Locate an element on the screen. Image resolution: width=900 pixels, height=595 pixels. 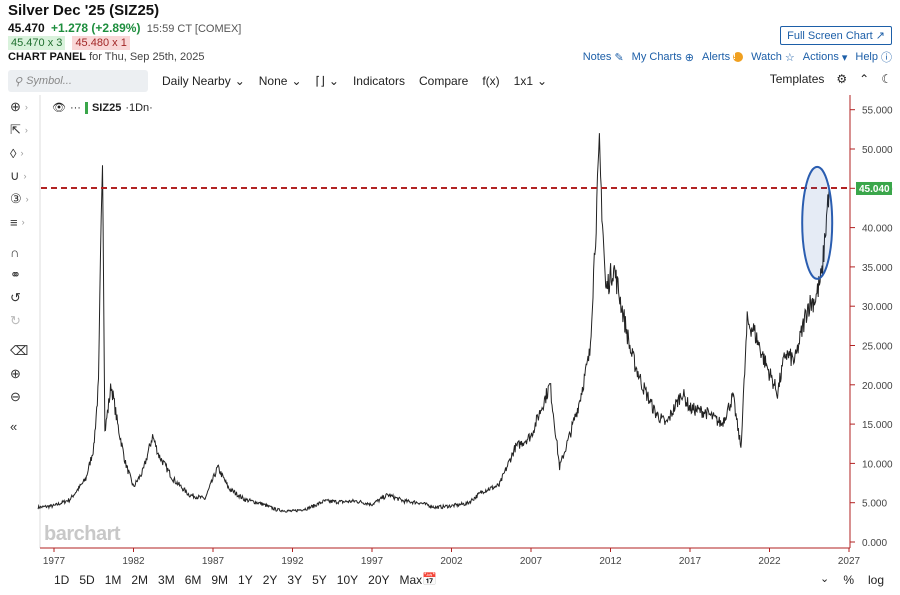
range-button-20y: 20Y is located at coordinates (379, 580).